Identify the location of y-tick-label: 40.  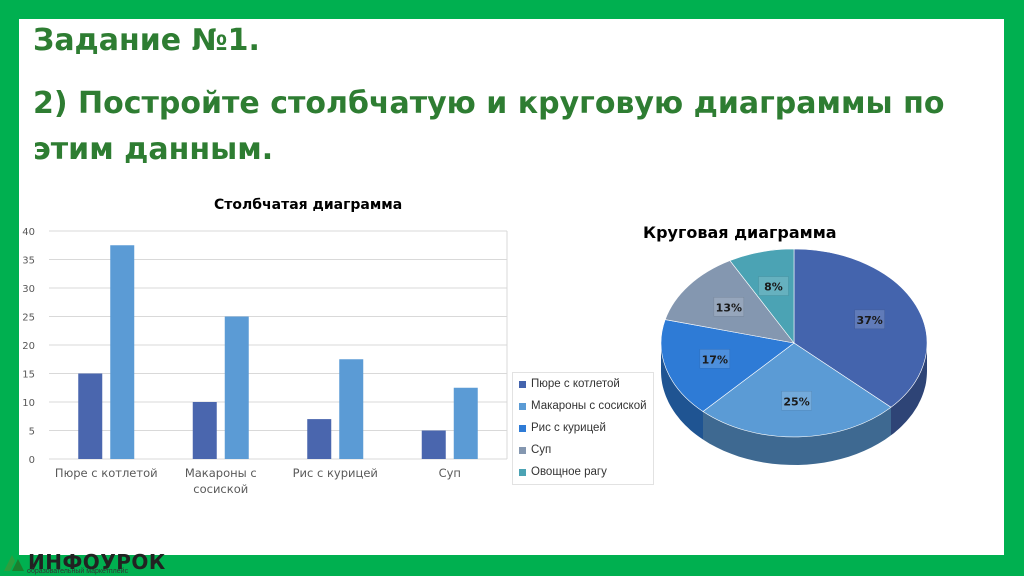
(28, 232).